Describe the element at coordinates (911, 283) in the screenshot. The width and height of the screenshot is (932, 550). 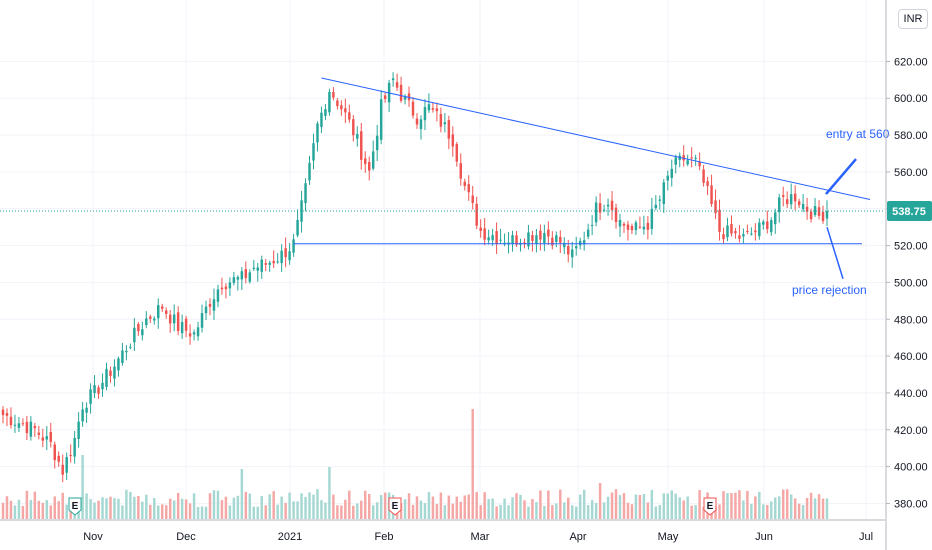
I see `y-tick-label: 500.00` at that location.